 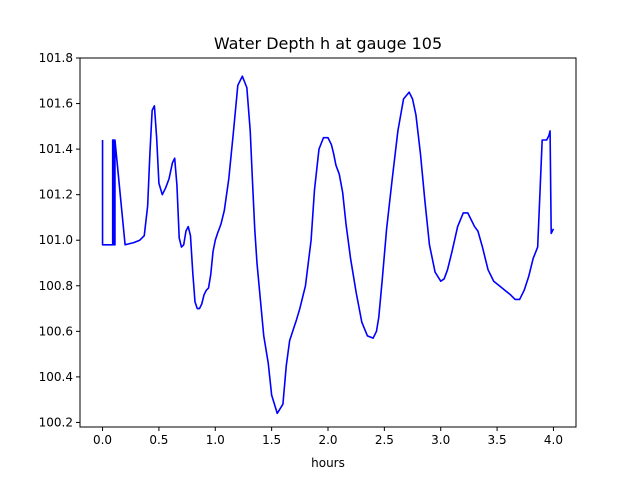 I want to click on x-tick-label: 3.0, so click(x=440, y=440).